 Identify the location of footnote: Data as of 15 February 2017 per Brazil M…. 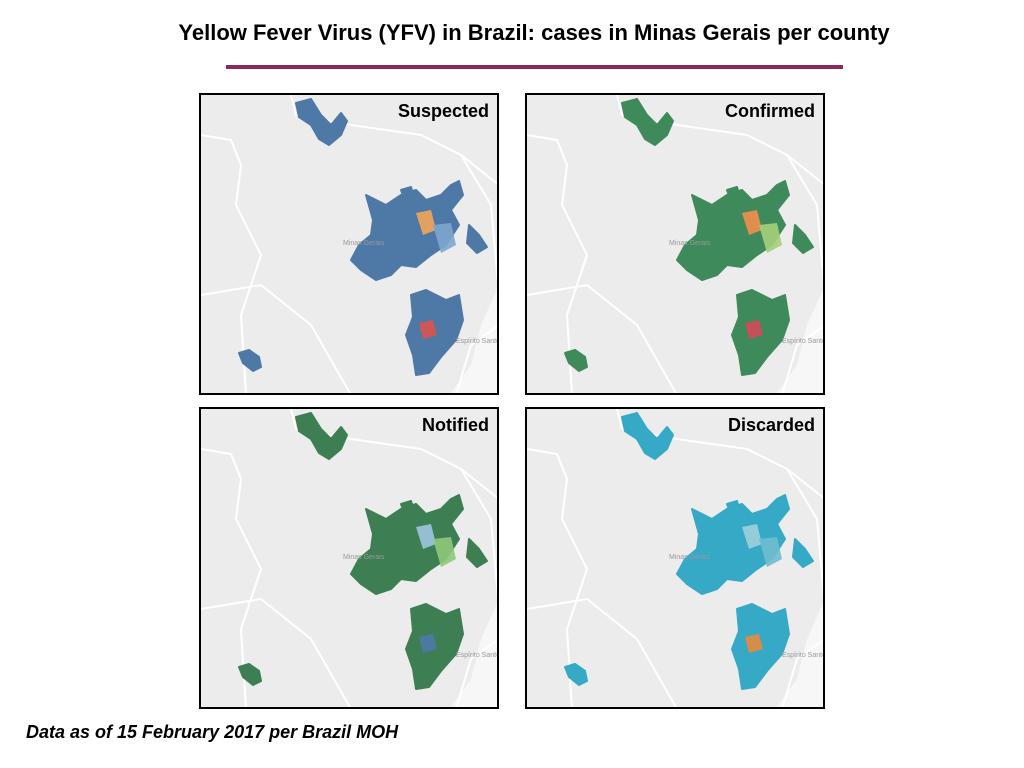
(212, 732).